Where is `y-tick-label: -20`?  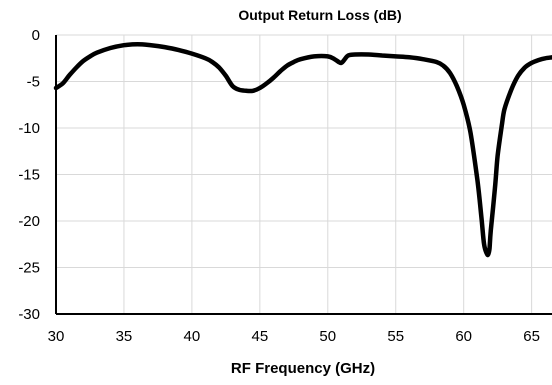 y-tick-label: -20 is located at coordinates (29, 221).